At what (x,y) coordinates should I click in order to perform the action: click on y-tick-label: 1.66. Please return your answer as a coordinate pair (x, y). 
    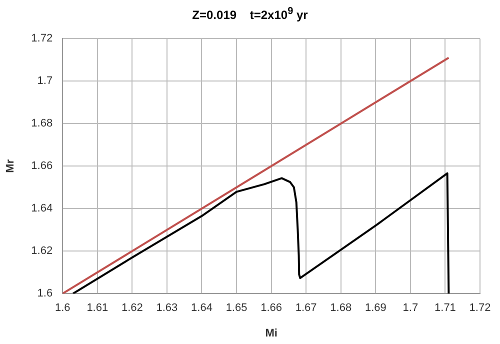
    Looking at the image, I should click on (42, 166).